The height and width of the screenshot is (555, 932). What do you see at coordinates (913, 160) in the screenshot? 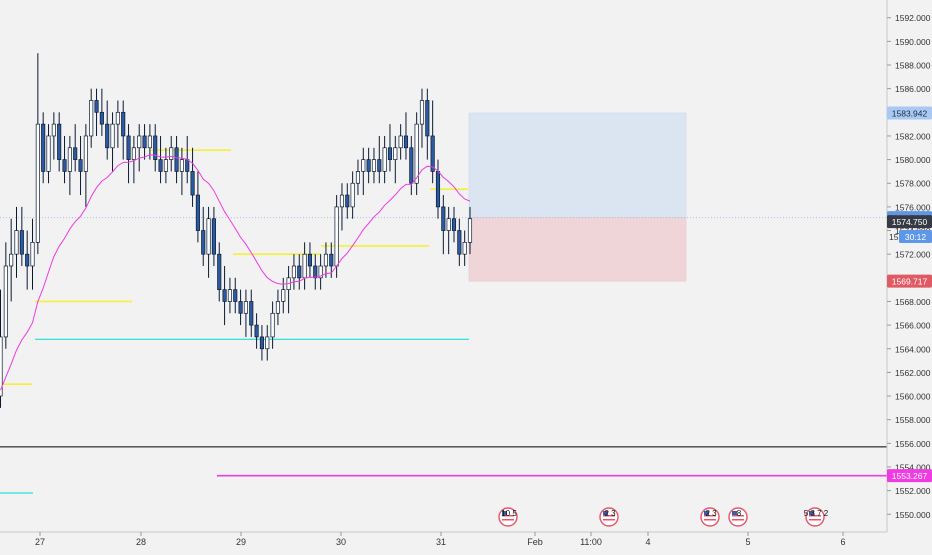
I see `y-tick-label: 1580.000` at bounding box center [913, 160].